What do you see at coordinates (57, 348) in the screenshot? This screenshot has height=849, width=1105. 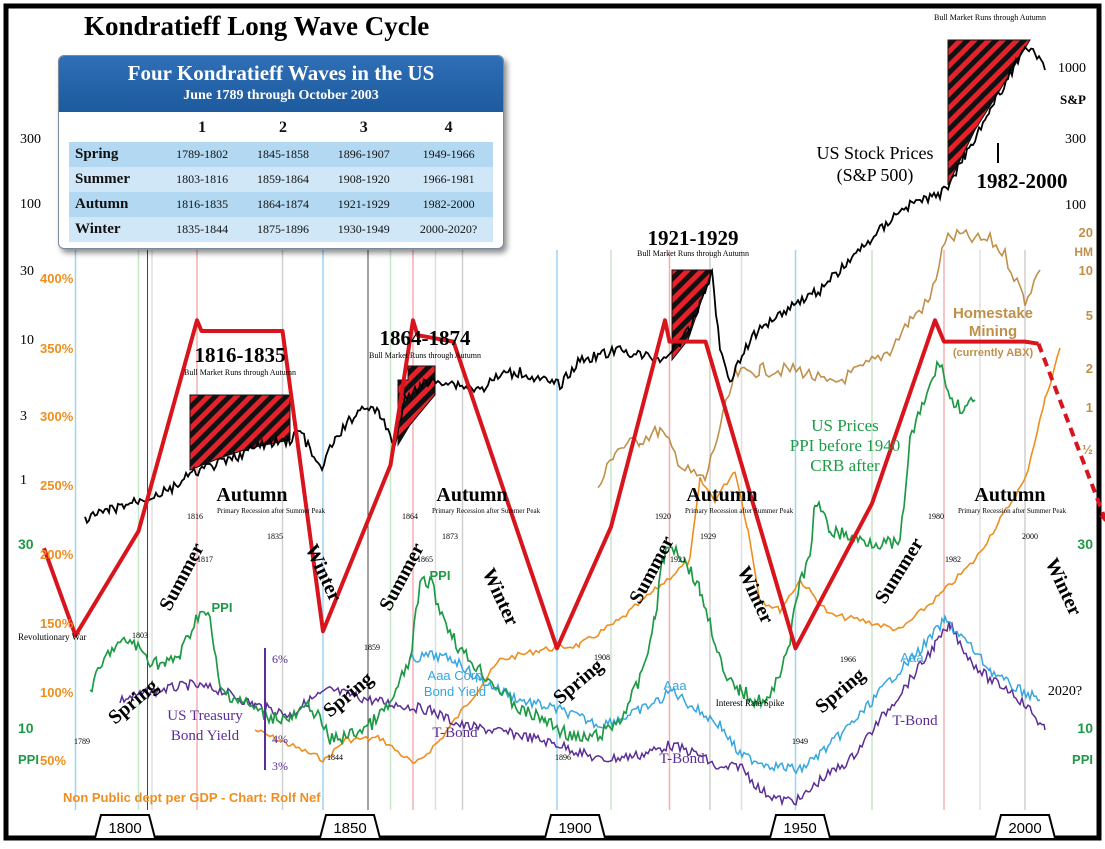 I see `debt-left-tick: 350%` at bounding box center [57, 348].